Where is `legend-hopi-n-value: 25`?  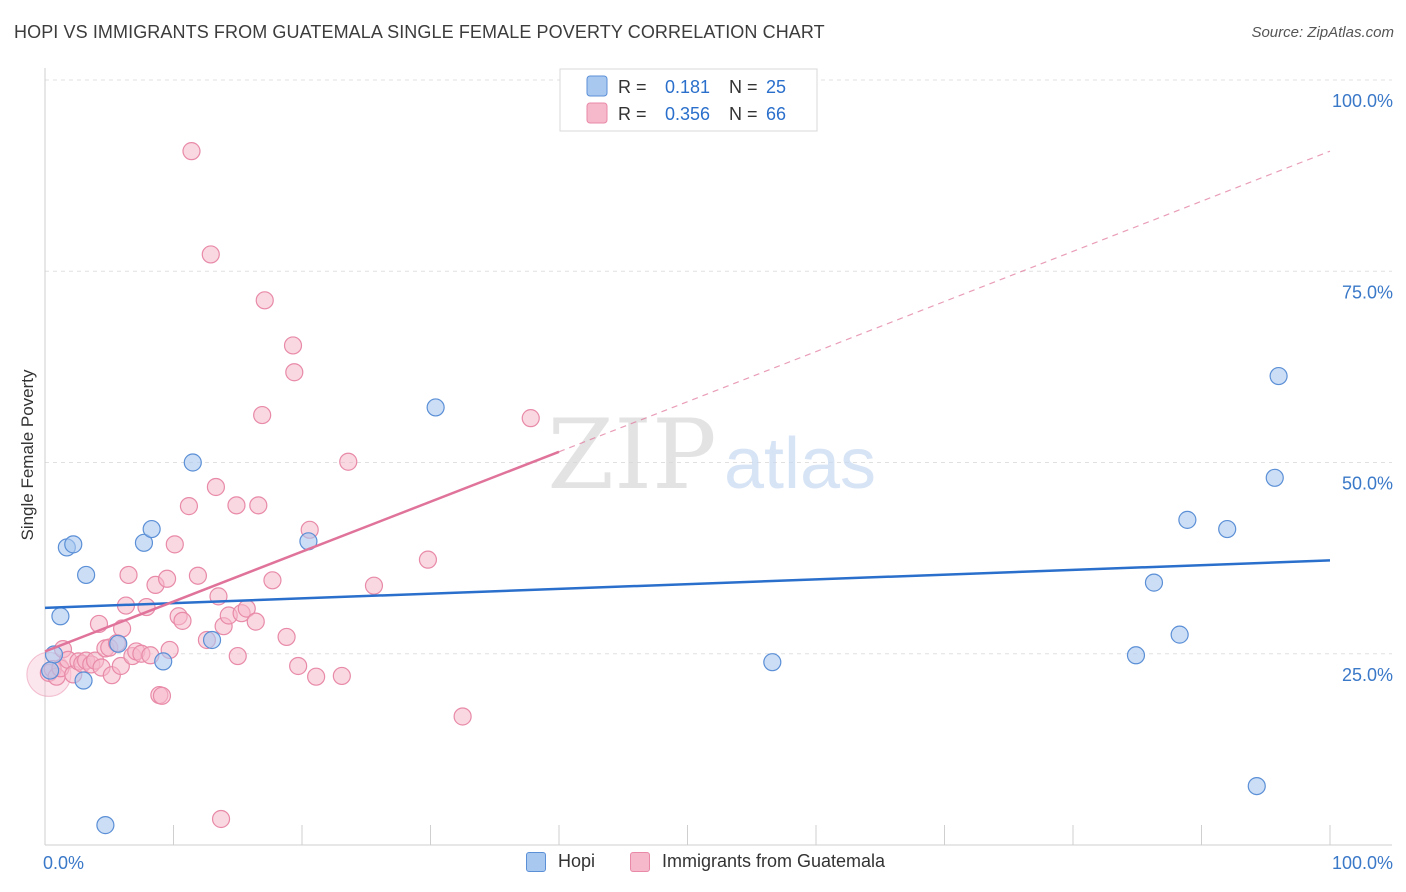 legend-hopi-n-value: 25 is located at coordinates (776, 87).